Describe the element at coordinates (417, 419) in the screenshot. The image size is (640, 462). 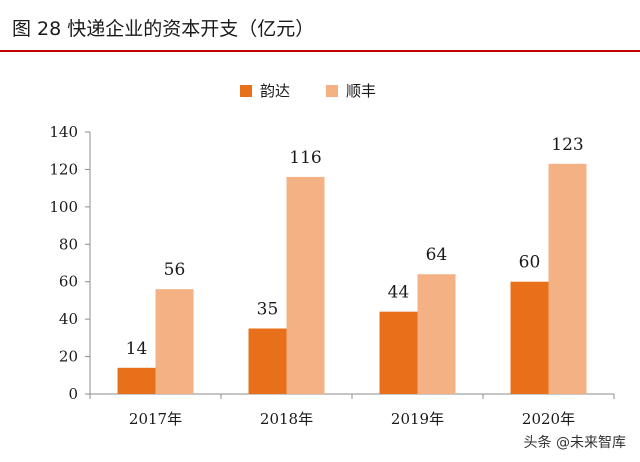
I see `x-tick-label: 2019年` at that location.